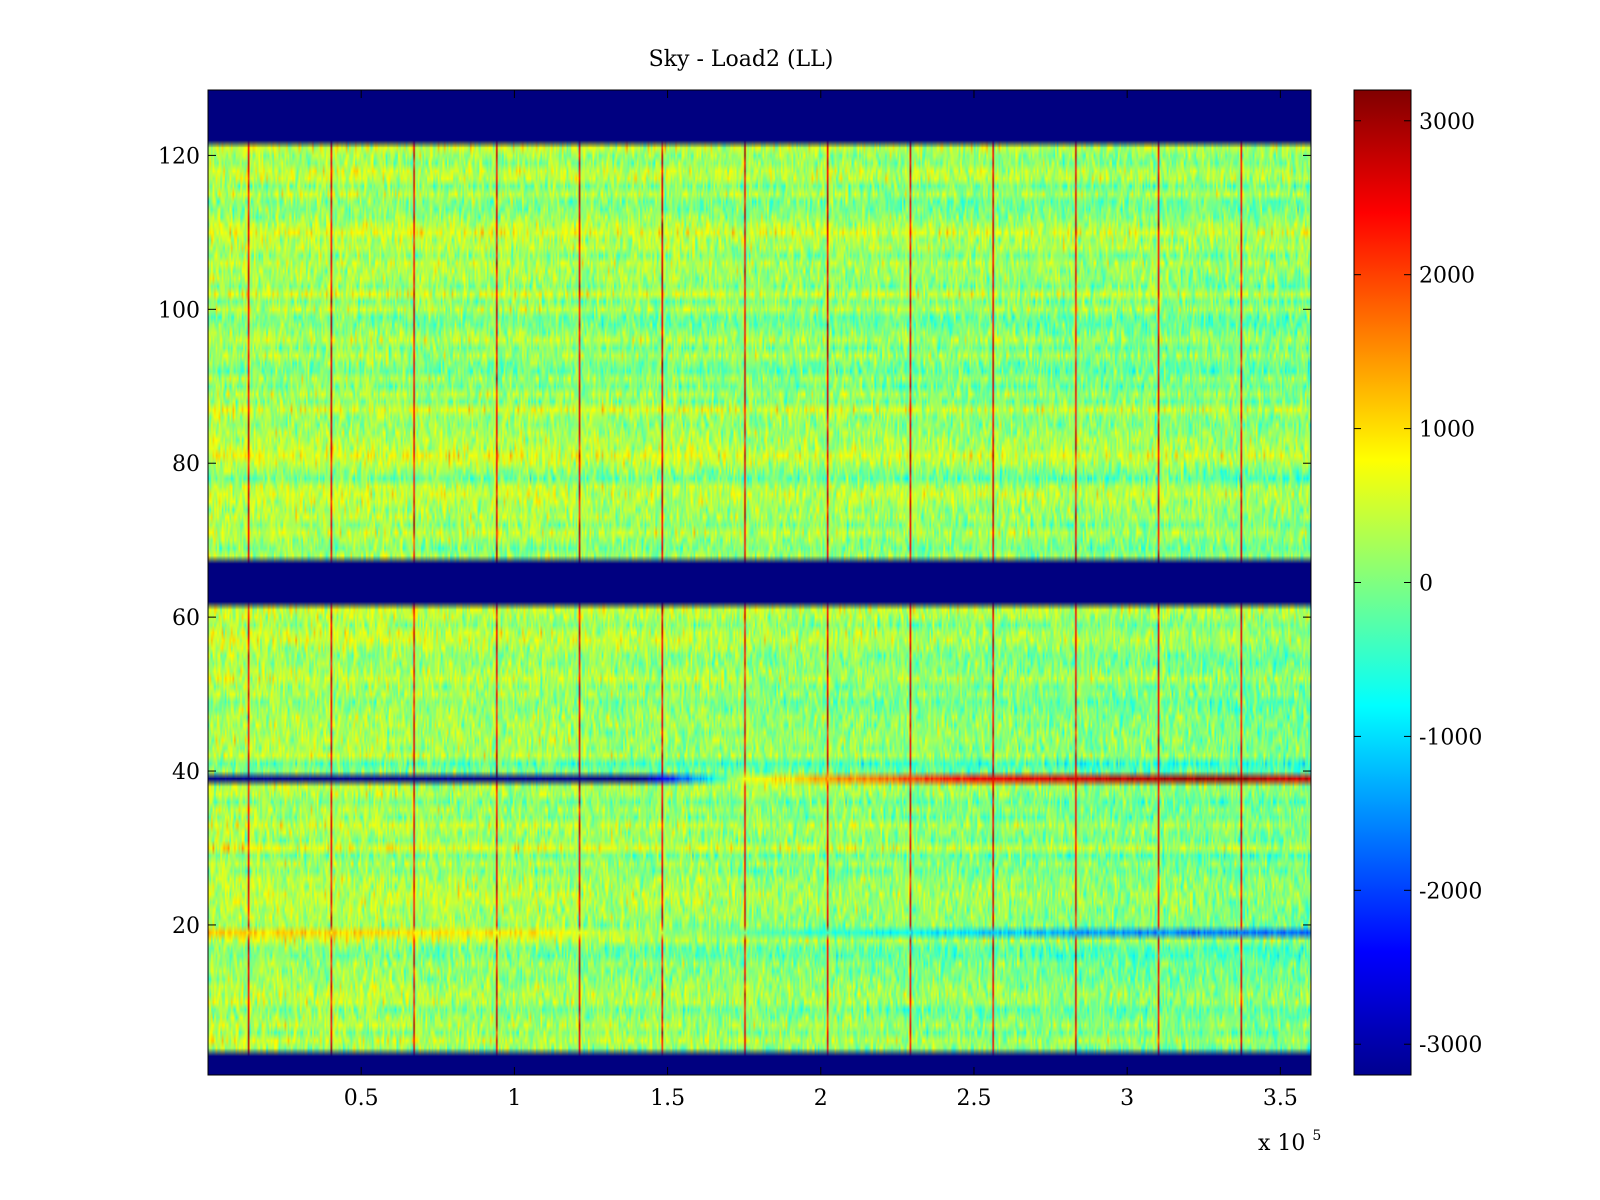 The height and width of the screenshot is (1200, 1600). I want to click on y-tick-label: 100, so click(179, 310).